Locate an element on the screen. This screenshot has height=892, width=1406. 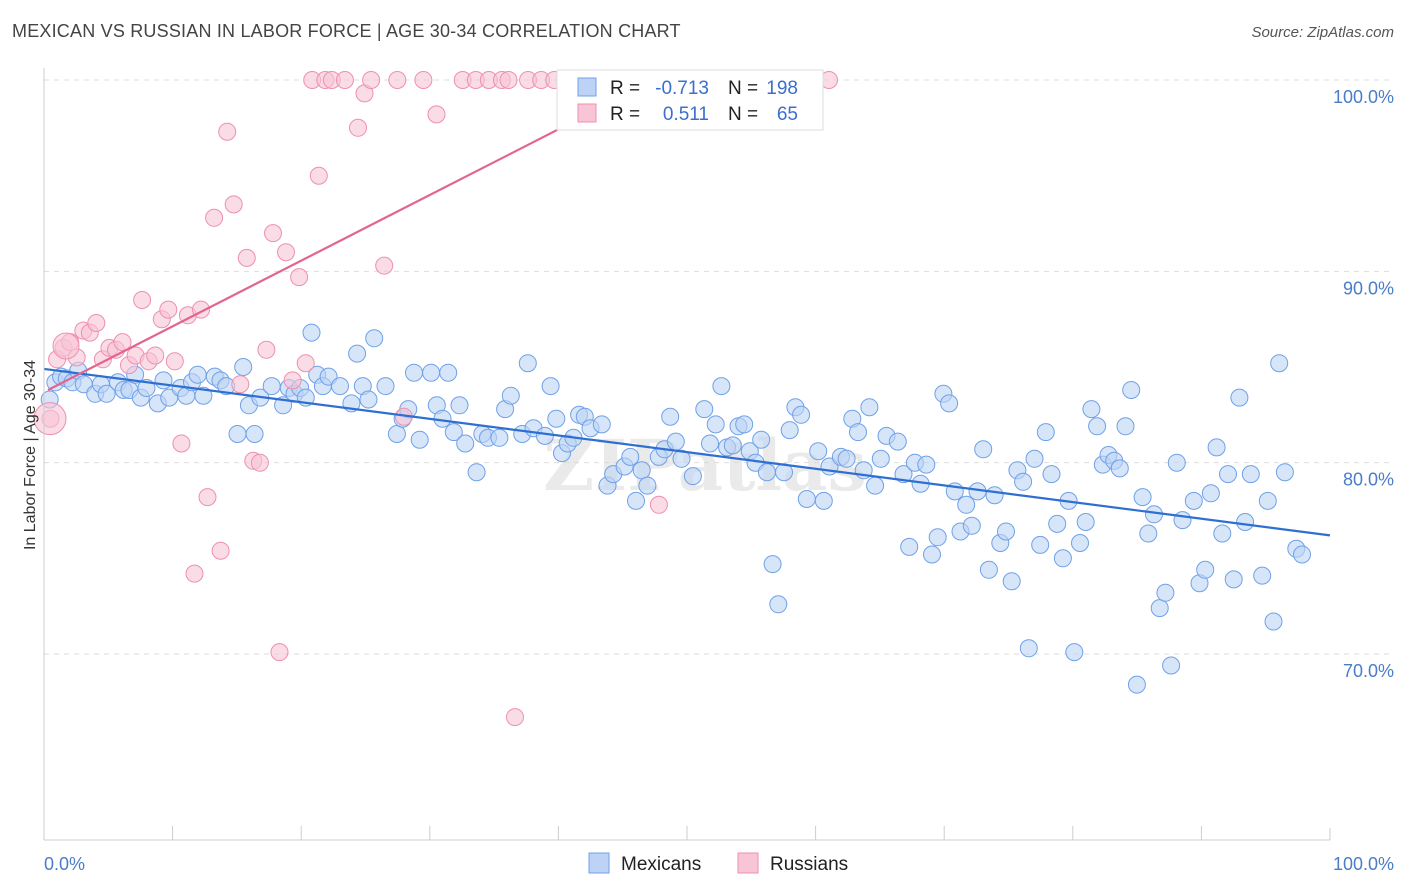
legend-n-value-mexicans: 198 is located at coordinates (782, 88).